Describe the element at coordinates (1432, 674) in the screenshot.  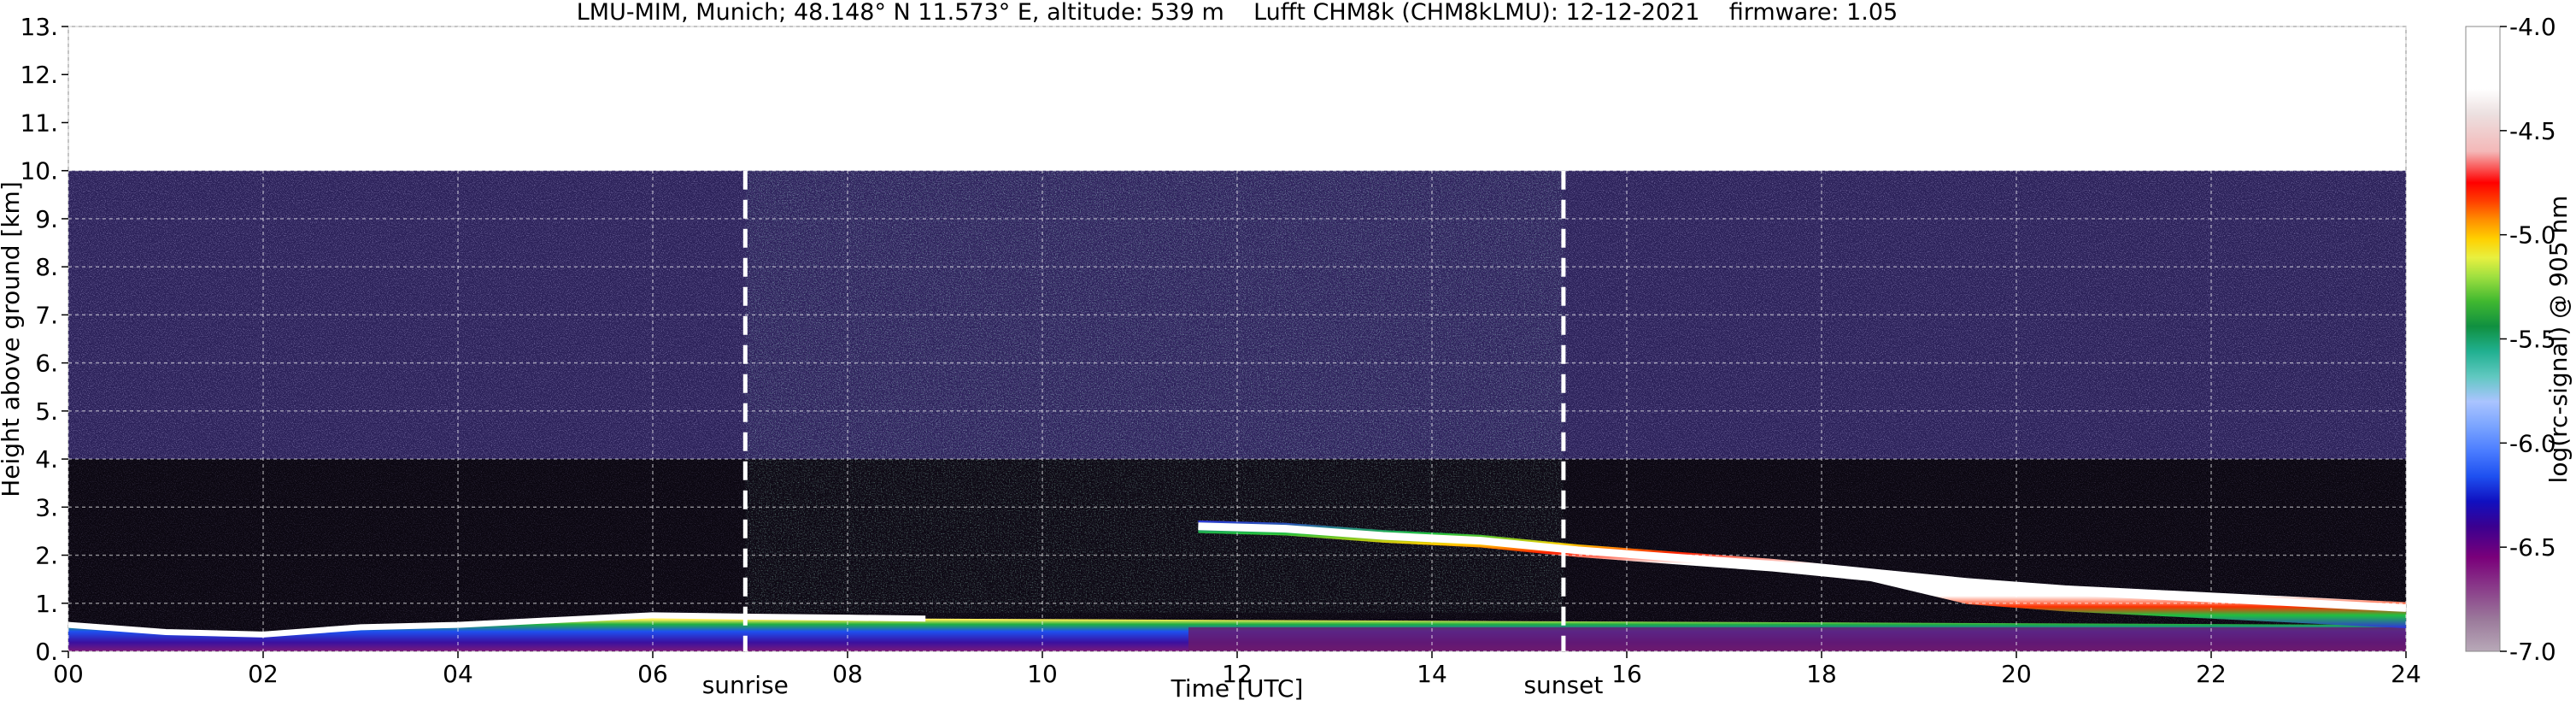
I see `x-tick-label: 14` at that location.